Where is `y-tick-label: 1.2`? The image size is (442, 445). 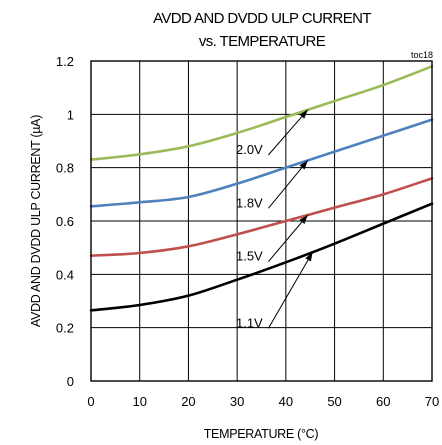
y-tick-label: 1.2 is located at coordinates (65, 61).